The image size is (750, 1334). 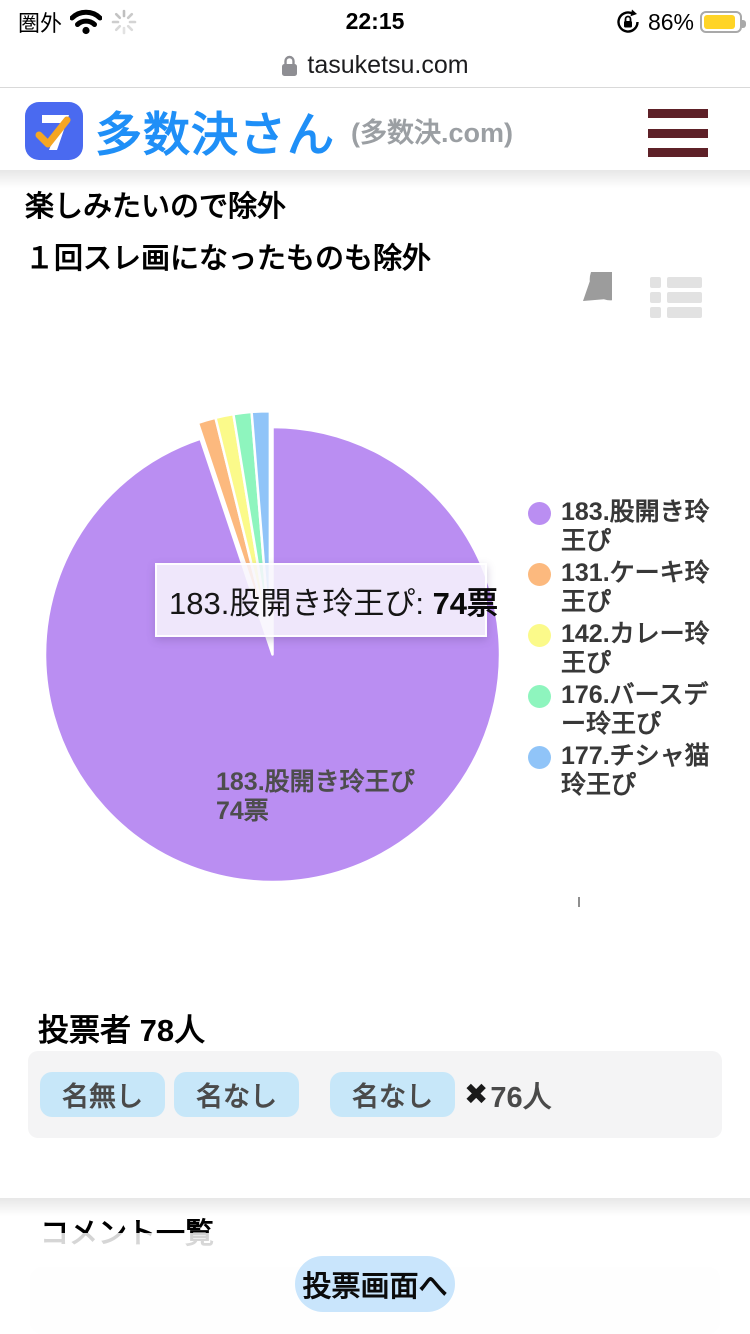 I want to click on legend-label: 142.カレー玲王ぴ, so click(x=635, y=648).